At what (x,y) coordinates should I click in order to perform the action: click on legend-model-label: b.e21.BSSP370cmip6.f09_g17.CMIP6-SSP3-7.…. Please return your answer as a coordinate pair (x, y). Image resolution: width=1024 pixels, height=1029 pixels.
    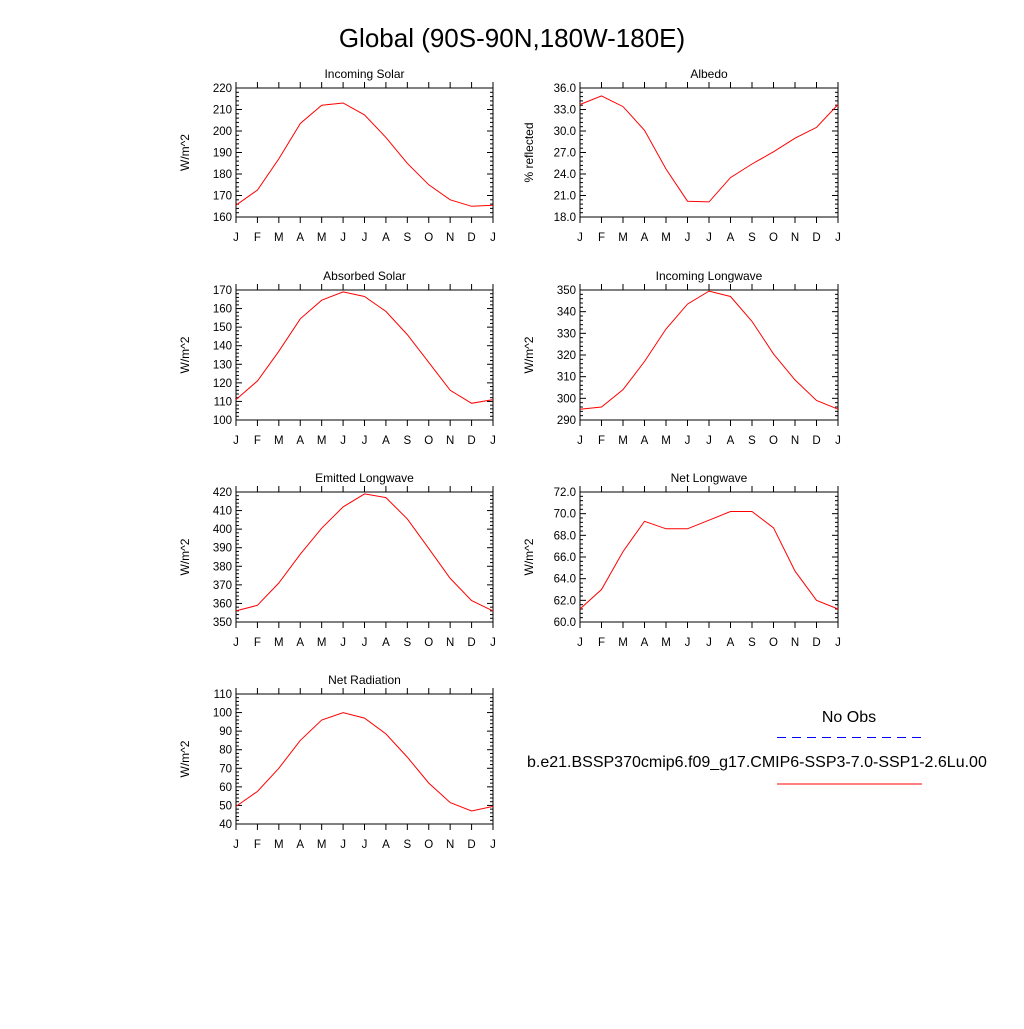
    Looking at the image, I should click on (757, 762).